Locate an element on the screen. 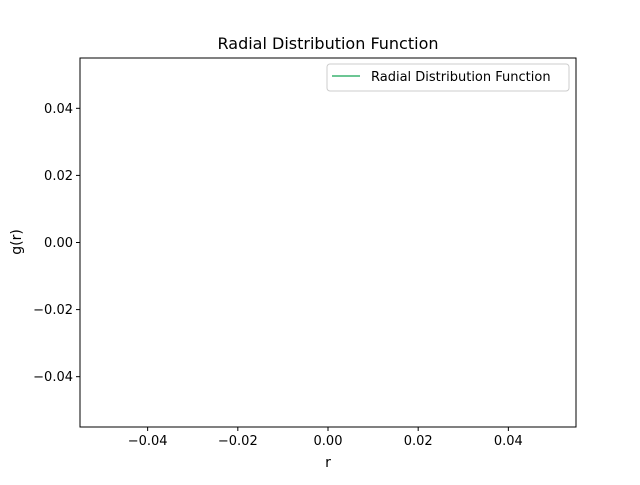 The width and height of the screenshot is (640, 485). y-axis-label: g(r) is located at coordinates (17, 242).